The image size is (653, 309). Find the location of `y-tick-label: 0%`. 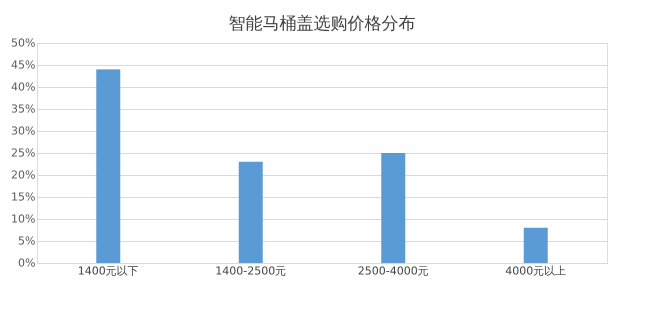

y-tick-label: 0% is located at coordinates (27, 263).